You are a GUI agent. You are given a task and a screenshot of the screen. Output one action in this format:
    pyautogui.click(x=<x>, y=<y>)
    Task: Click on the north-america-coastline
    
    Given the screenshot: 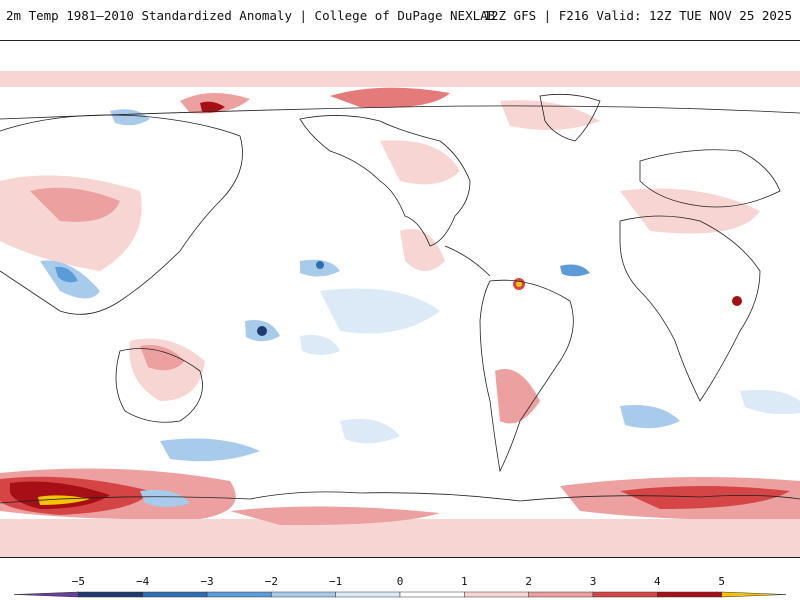 What is the action you would take?
    pyautogui.click(x=385, y=181)
    